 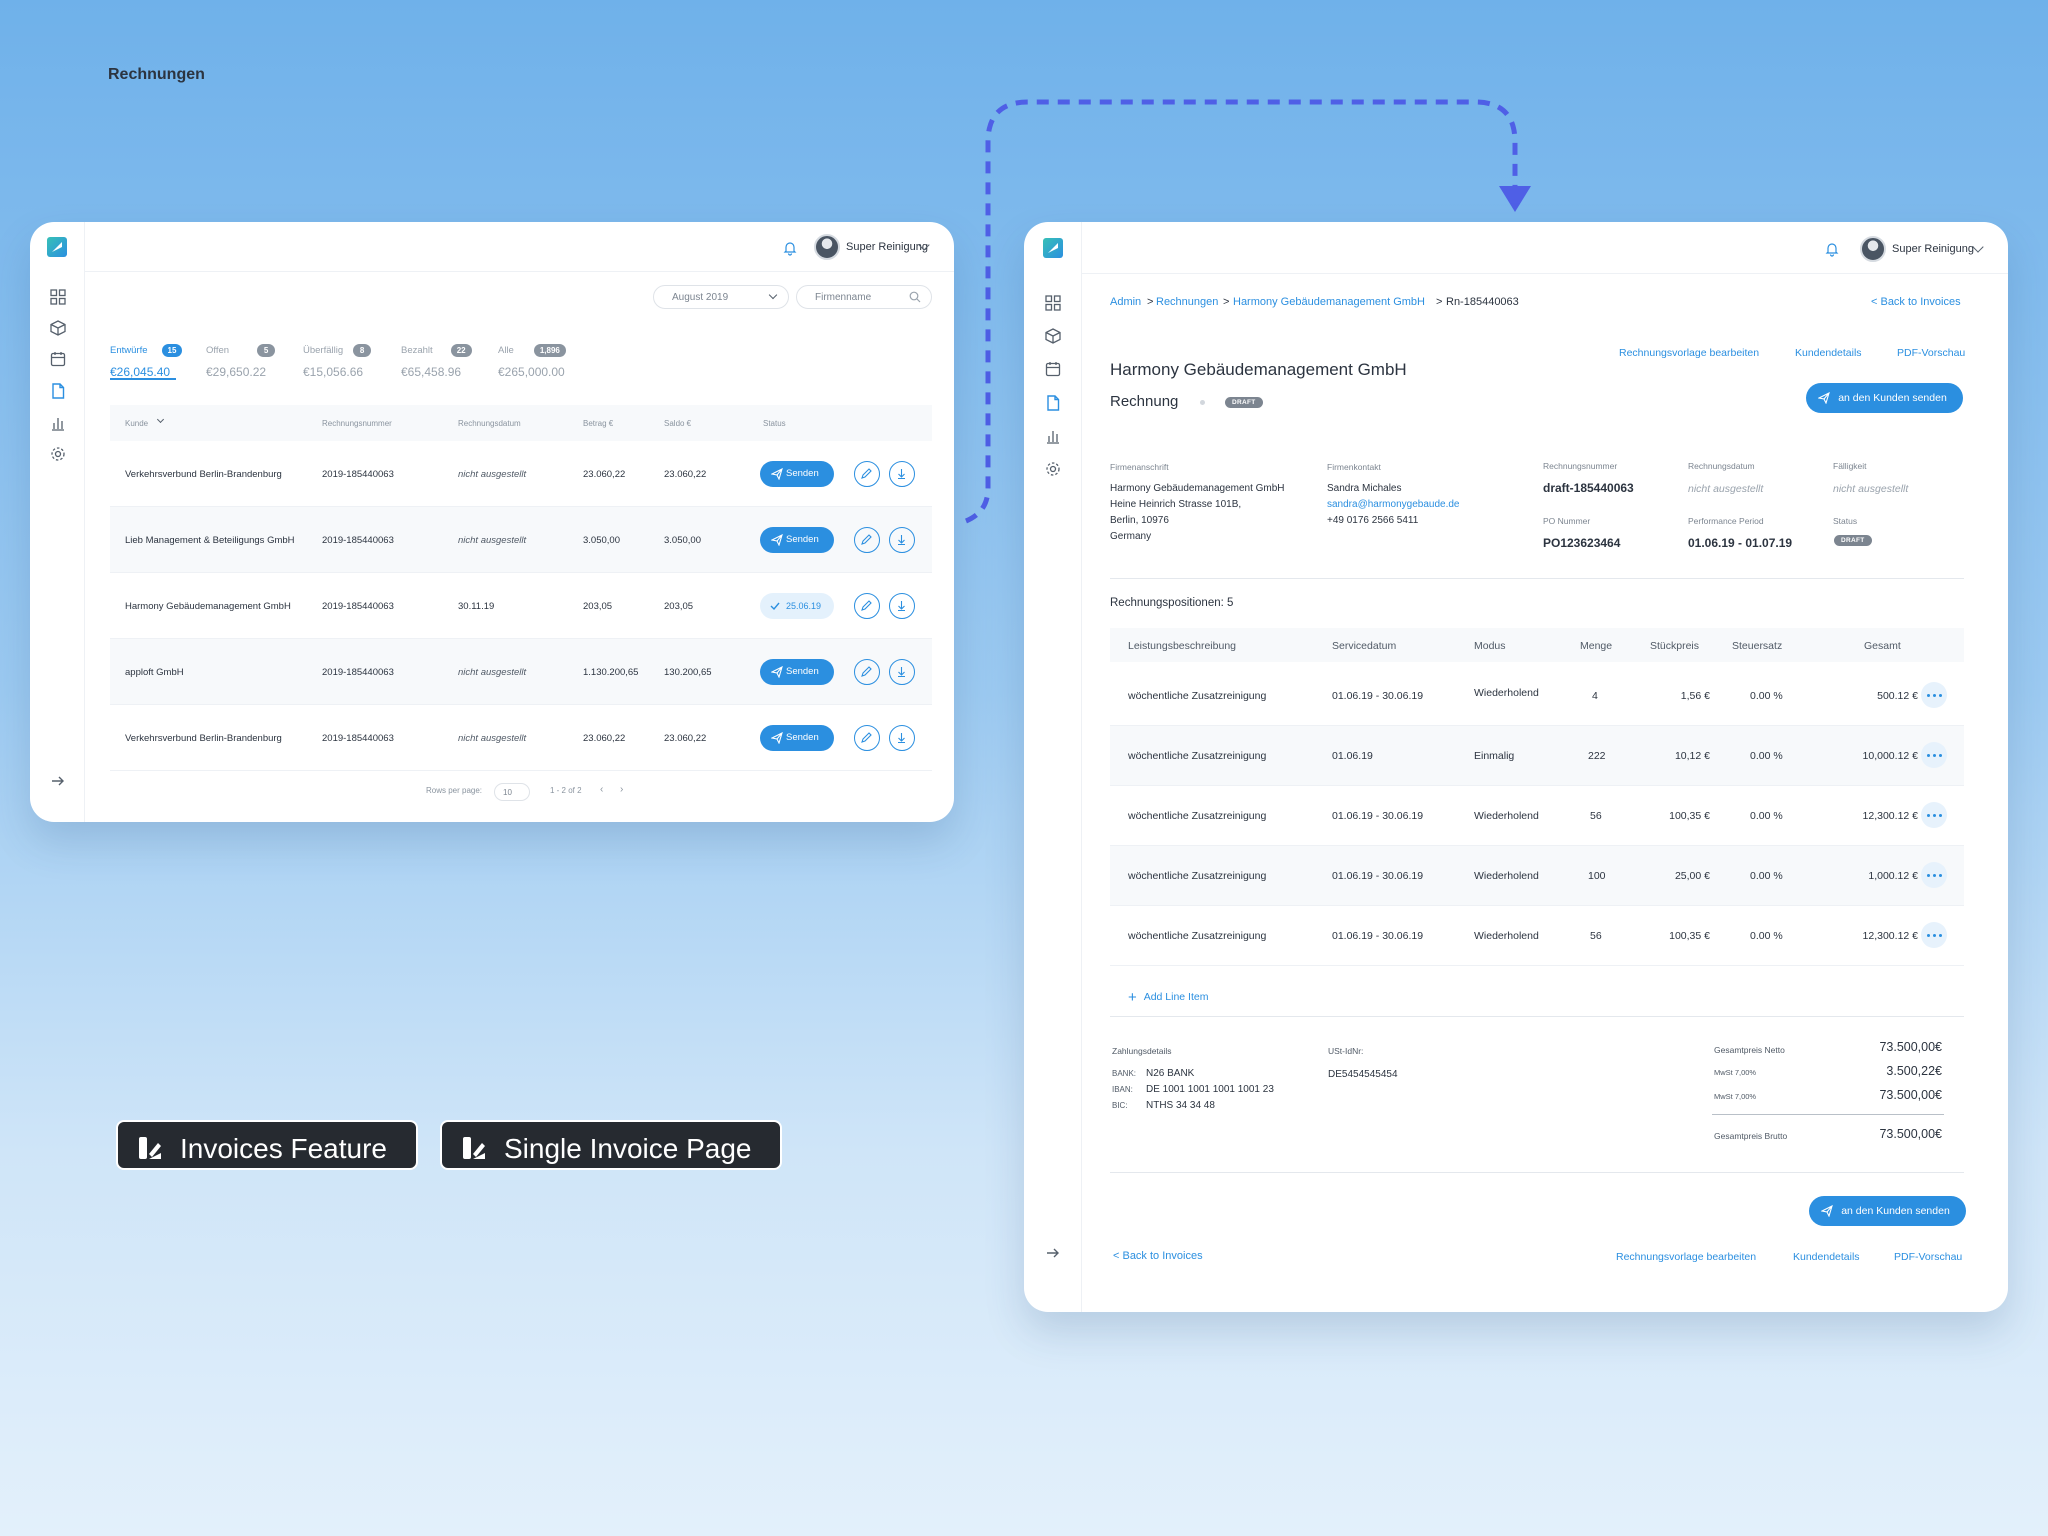 What do you see at coordinates (337, 359) in the screenshot?
I see `tab-ueberfaellig: Überfällig 8 €15,056.66` at bounding box center [337, 359].